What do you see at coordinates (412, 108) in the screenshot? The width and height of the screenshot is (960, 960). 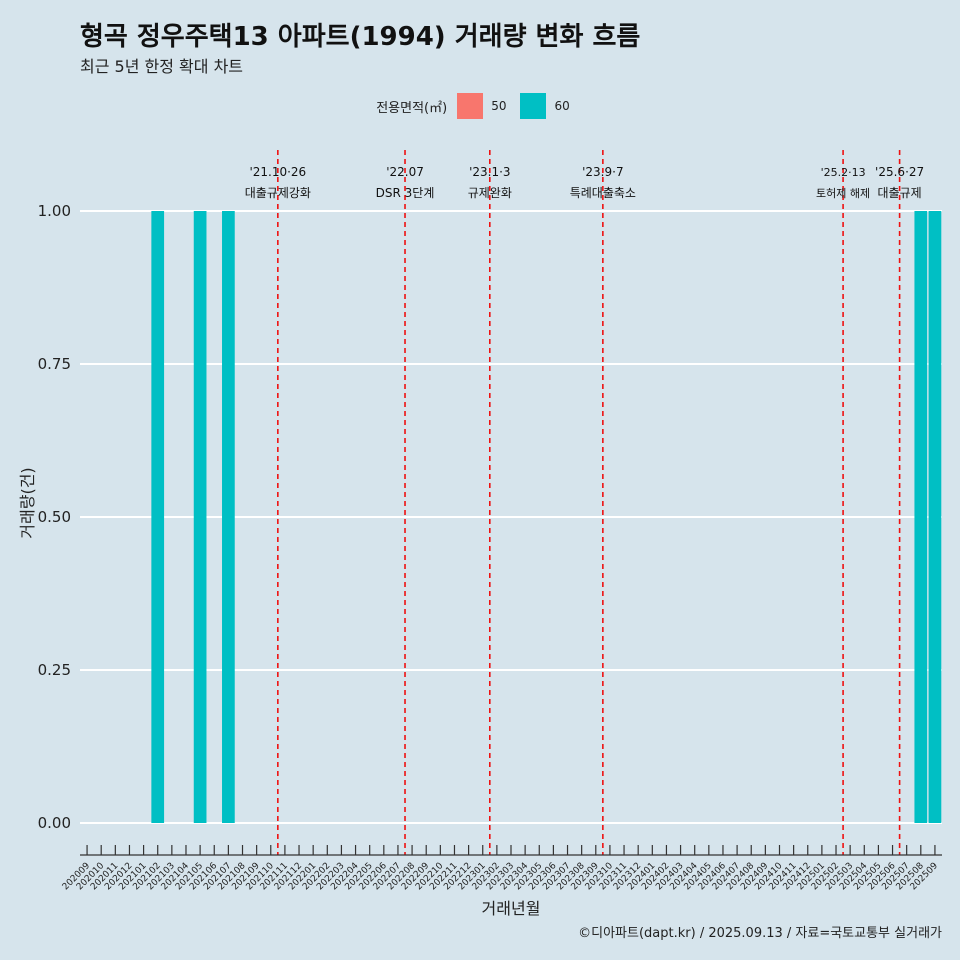 I see `legend-title: 전용면적(㎡)` at bounding box center [412, 108].